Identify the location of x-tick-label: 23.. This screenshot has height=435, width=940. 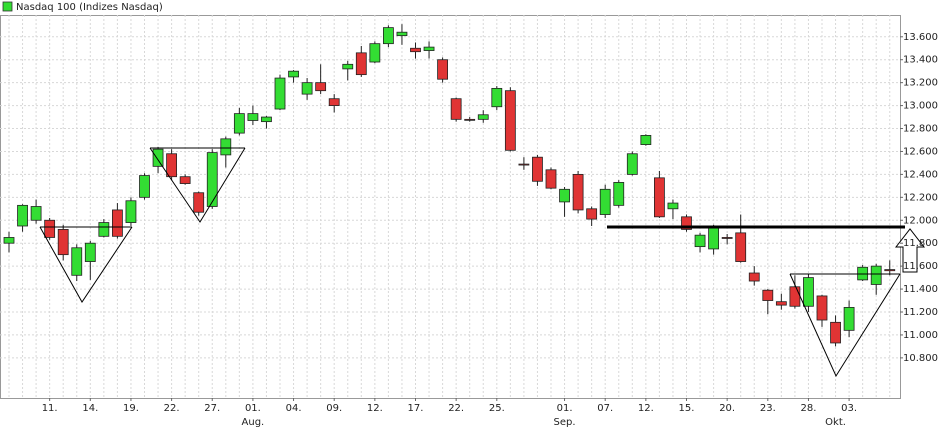
(768, 408).